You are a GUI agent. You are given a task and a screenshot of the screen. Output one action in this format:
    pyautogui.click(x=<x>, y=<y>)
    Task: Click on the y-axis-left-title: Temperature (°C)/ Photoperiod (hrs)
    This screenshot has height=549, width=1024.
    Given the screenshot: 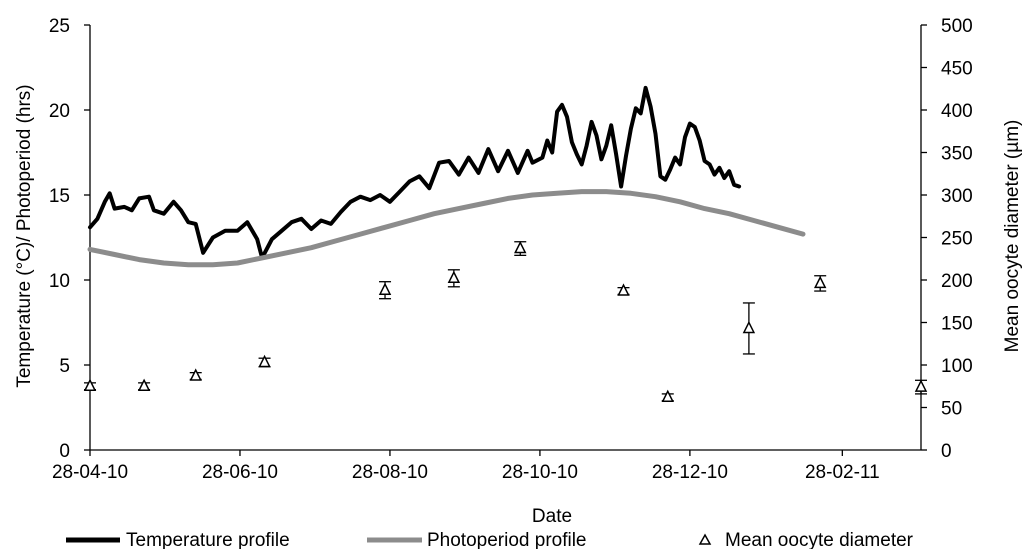 What is the action you would take?
    pyautogui.click(x=24, y=235)
    